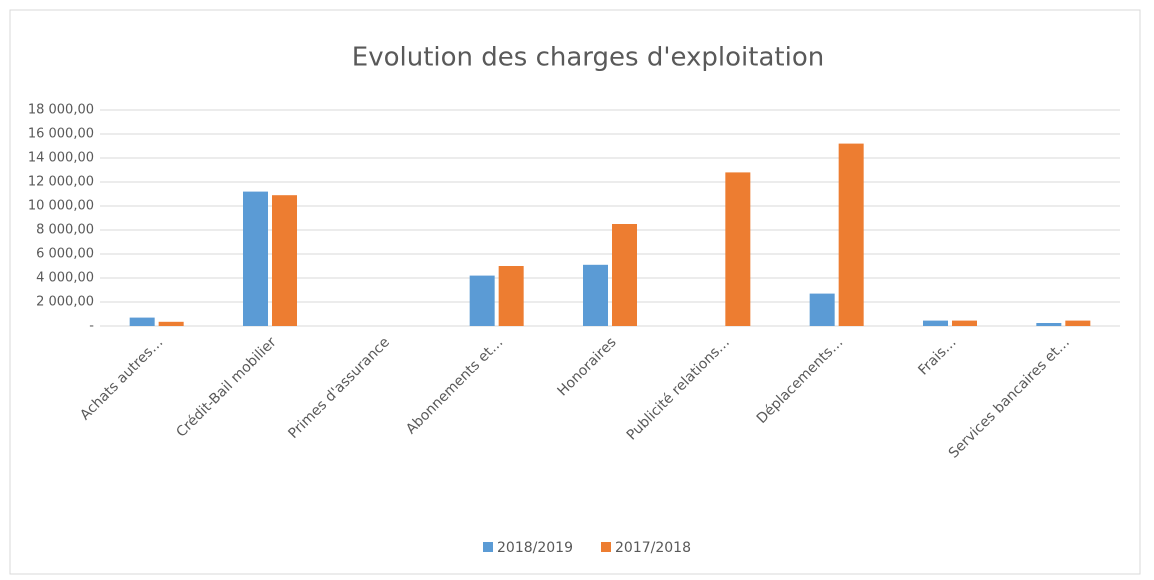 The height and width of the screenshot is (580, 1154). I want to click on y-tick-label: 2 000,00, so click(65, 302).